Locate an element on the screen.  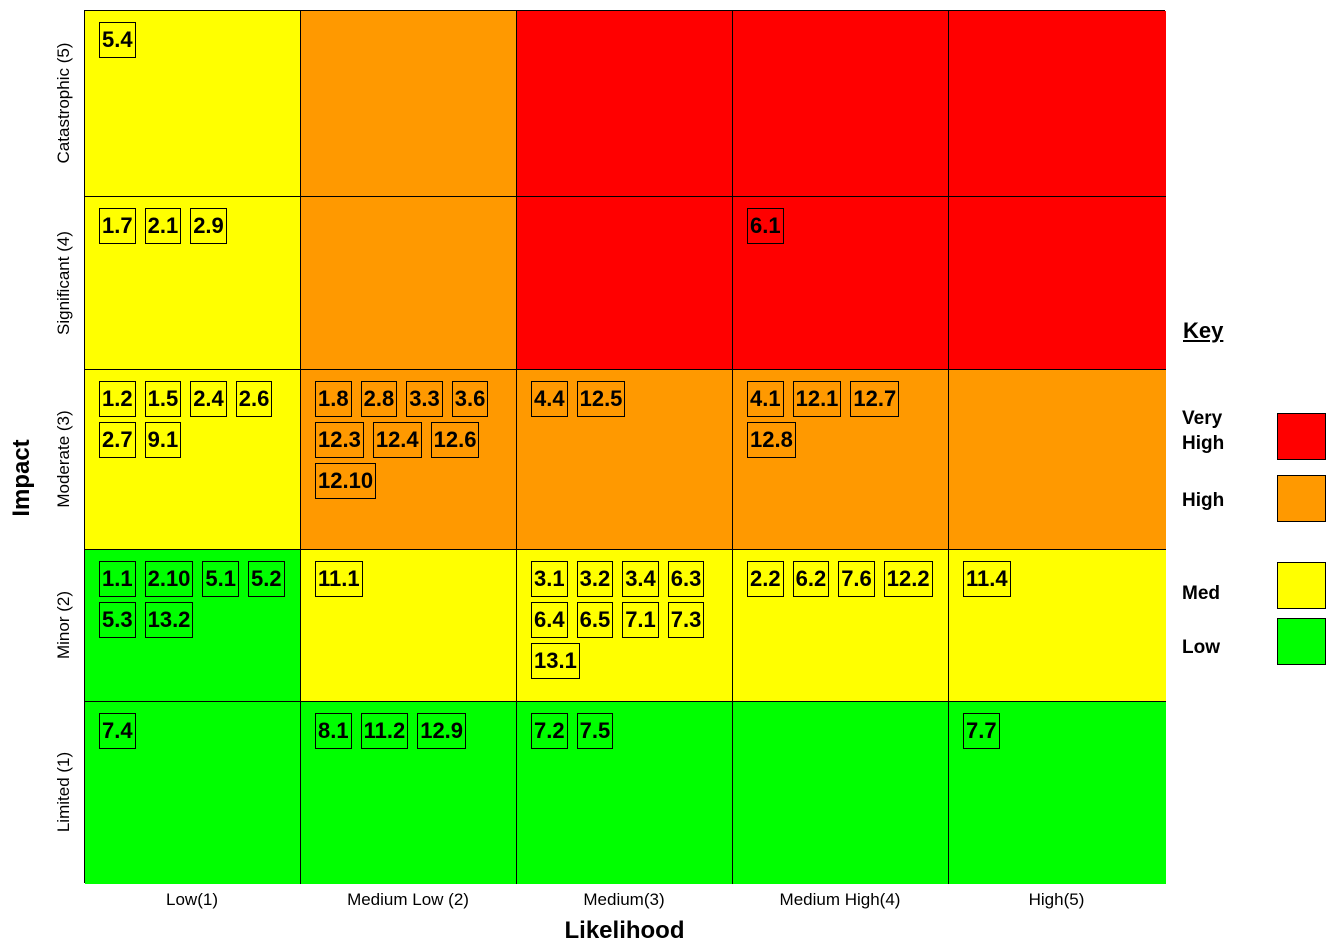
matrix-cell-impact5-likelihood5 is located at coordinates (1057, 104).